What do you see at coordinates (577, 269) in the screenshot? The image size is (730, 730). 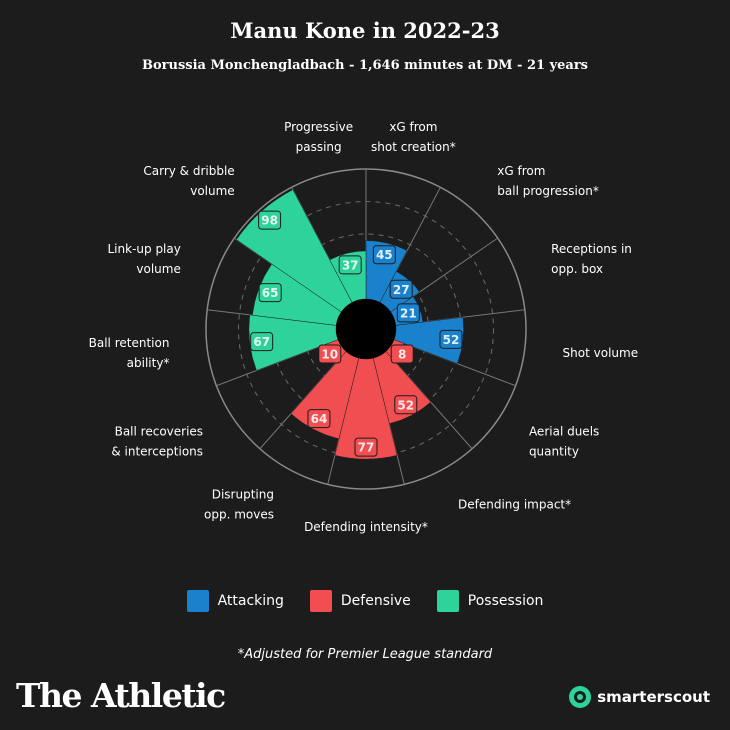 I see `category-label-line: opp. box` at bounding box center [577, 269].